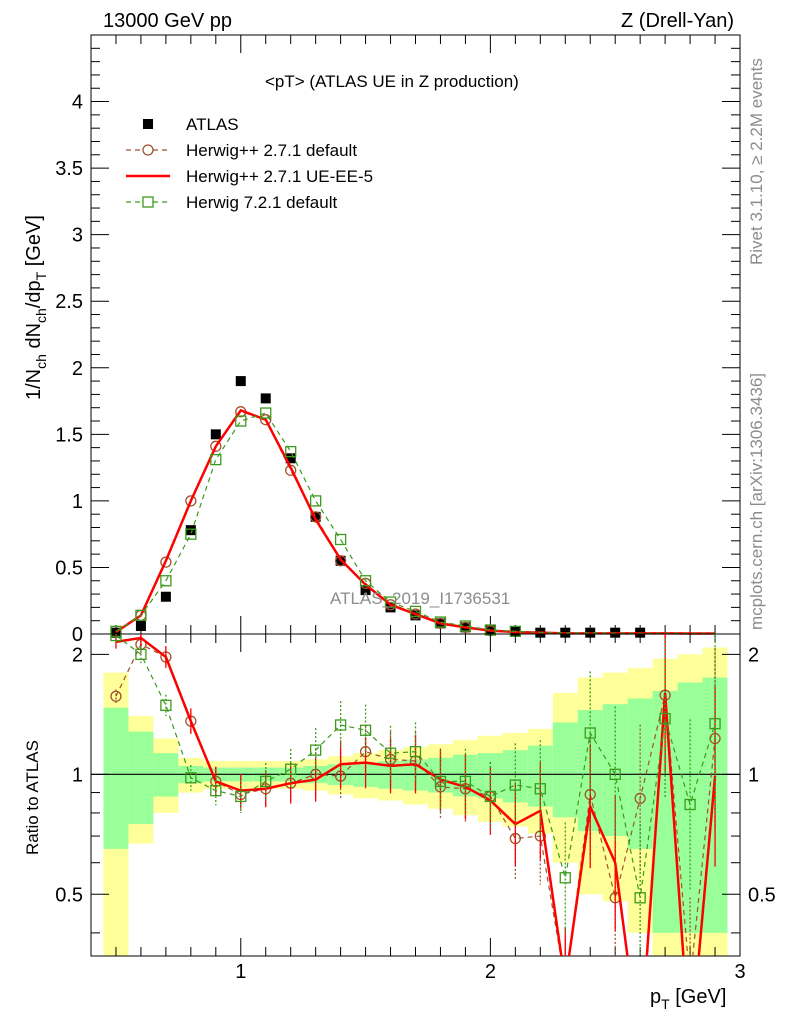 This screenshot has height=1024, width=786. Describe the element at coordinates (77, 236) in the screenshot. I see `y-tick-label: 3` at that location.